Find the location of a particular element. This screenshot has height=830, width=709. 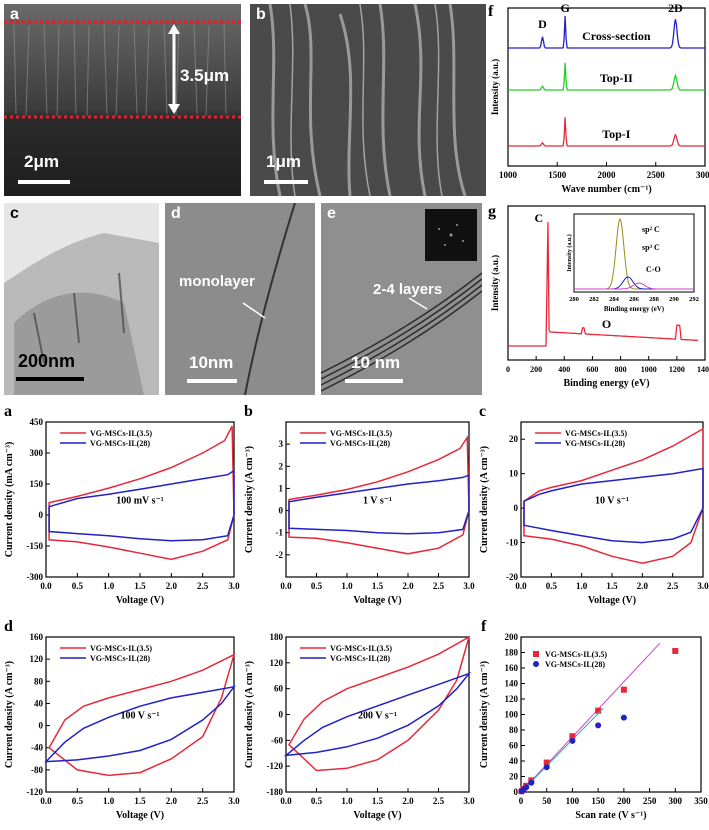

panel-letter: f is located at coordinates (484, 626).